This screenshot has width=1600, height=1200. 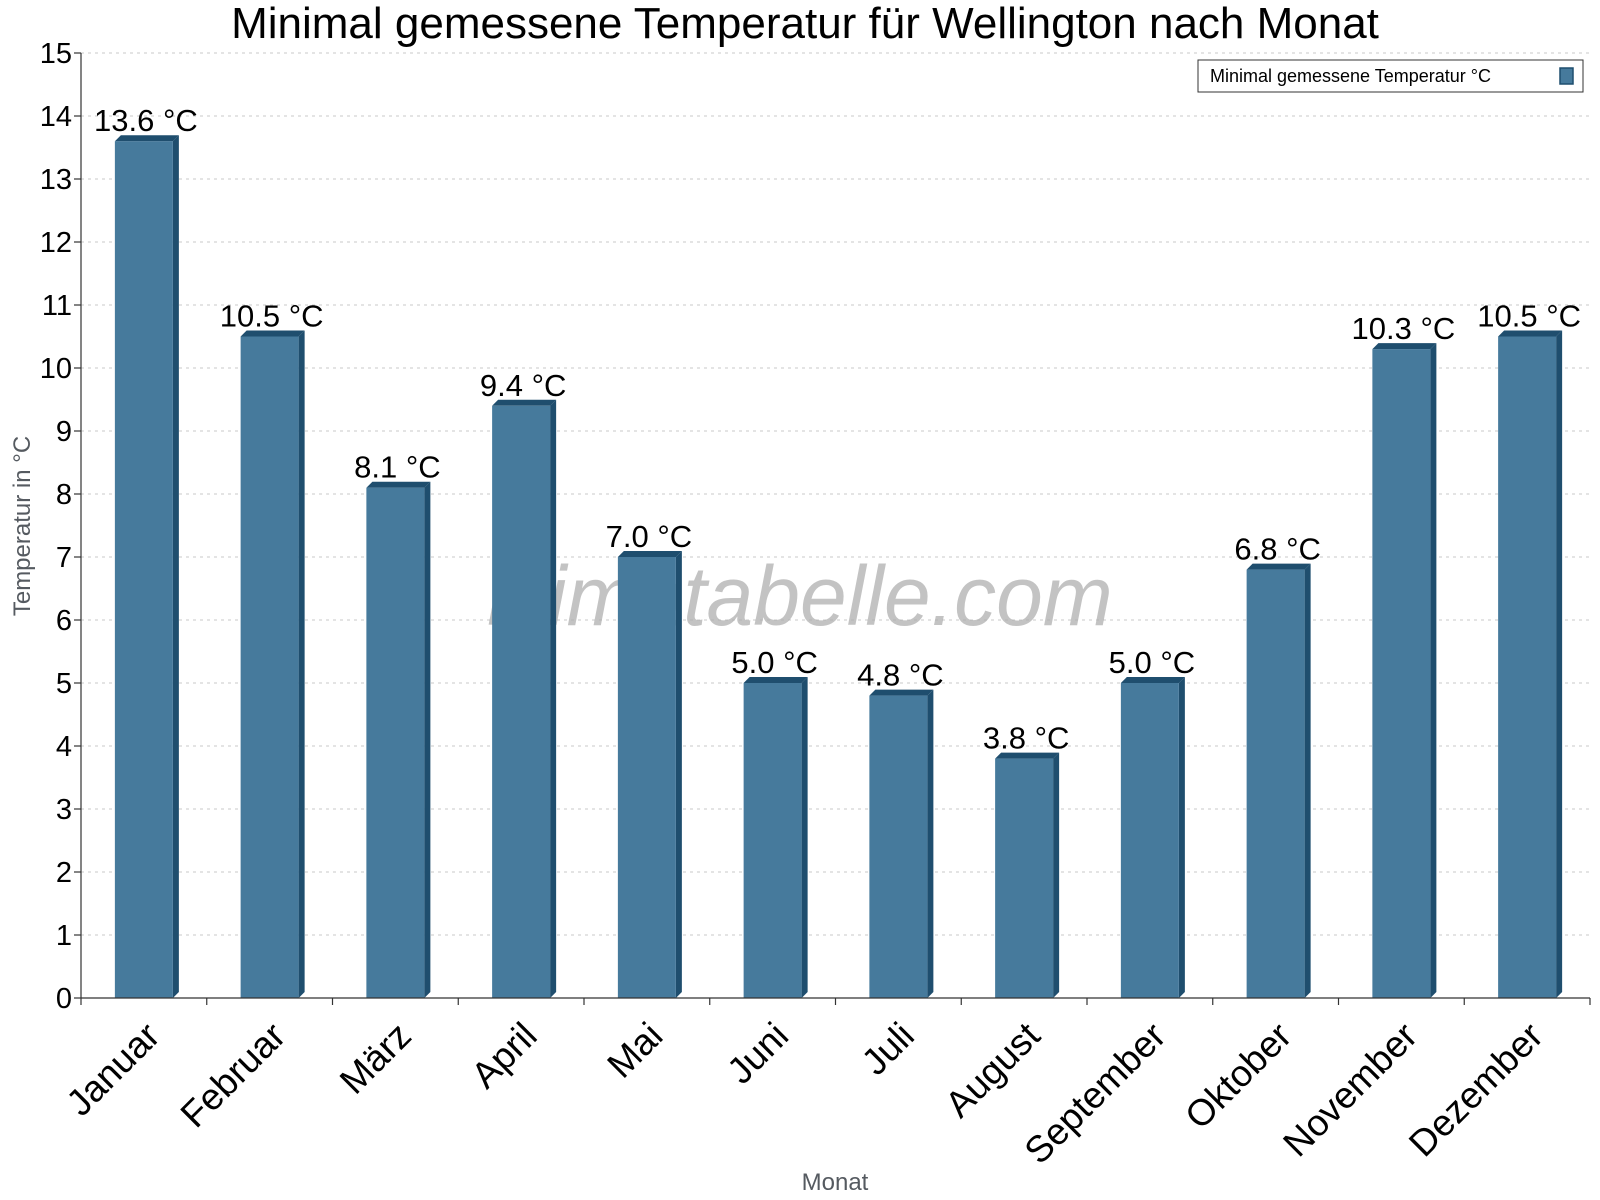 I want to click on data-label: 4.8 °C, so click(x=900, y=675).